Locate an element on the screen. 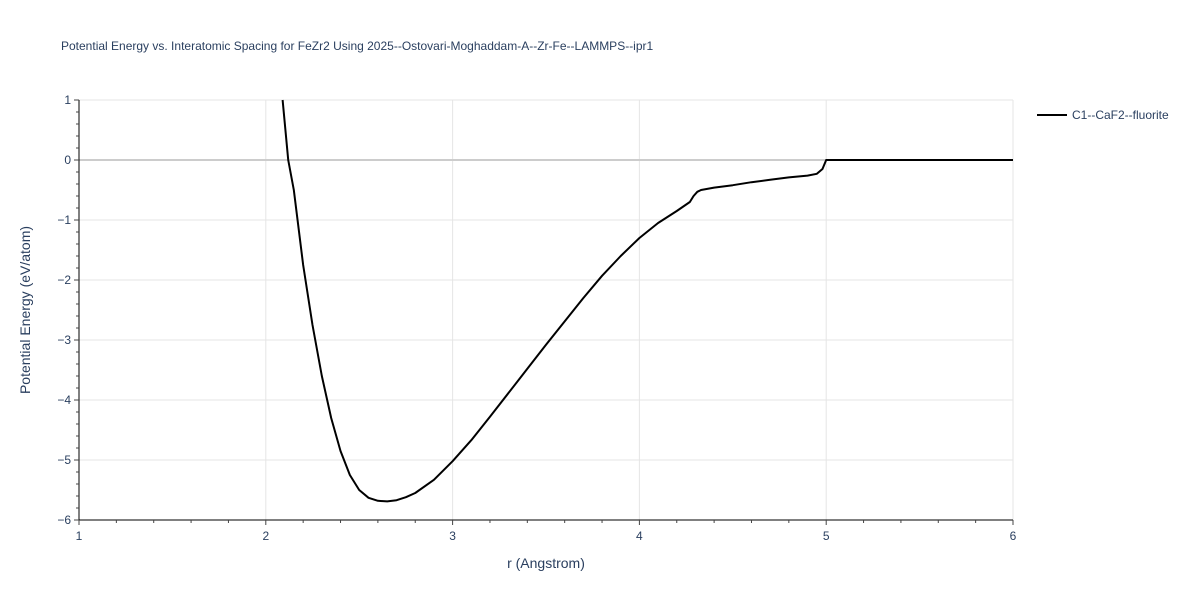 The height and width of the screenshot is (600, 1200). y-tick-label: −1 is located at coordinates (64, 220).